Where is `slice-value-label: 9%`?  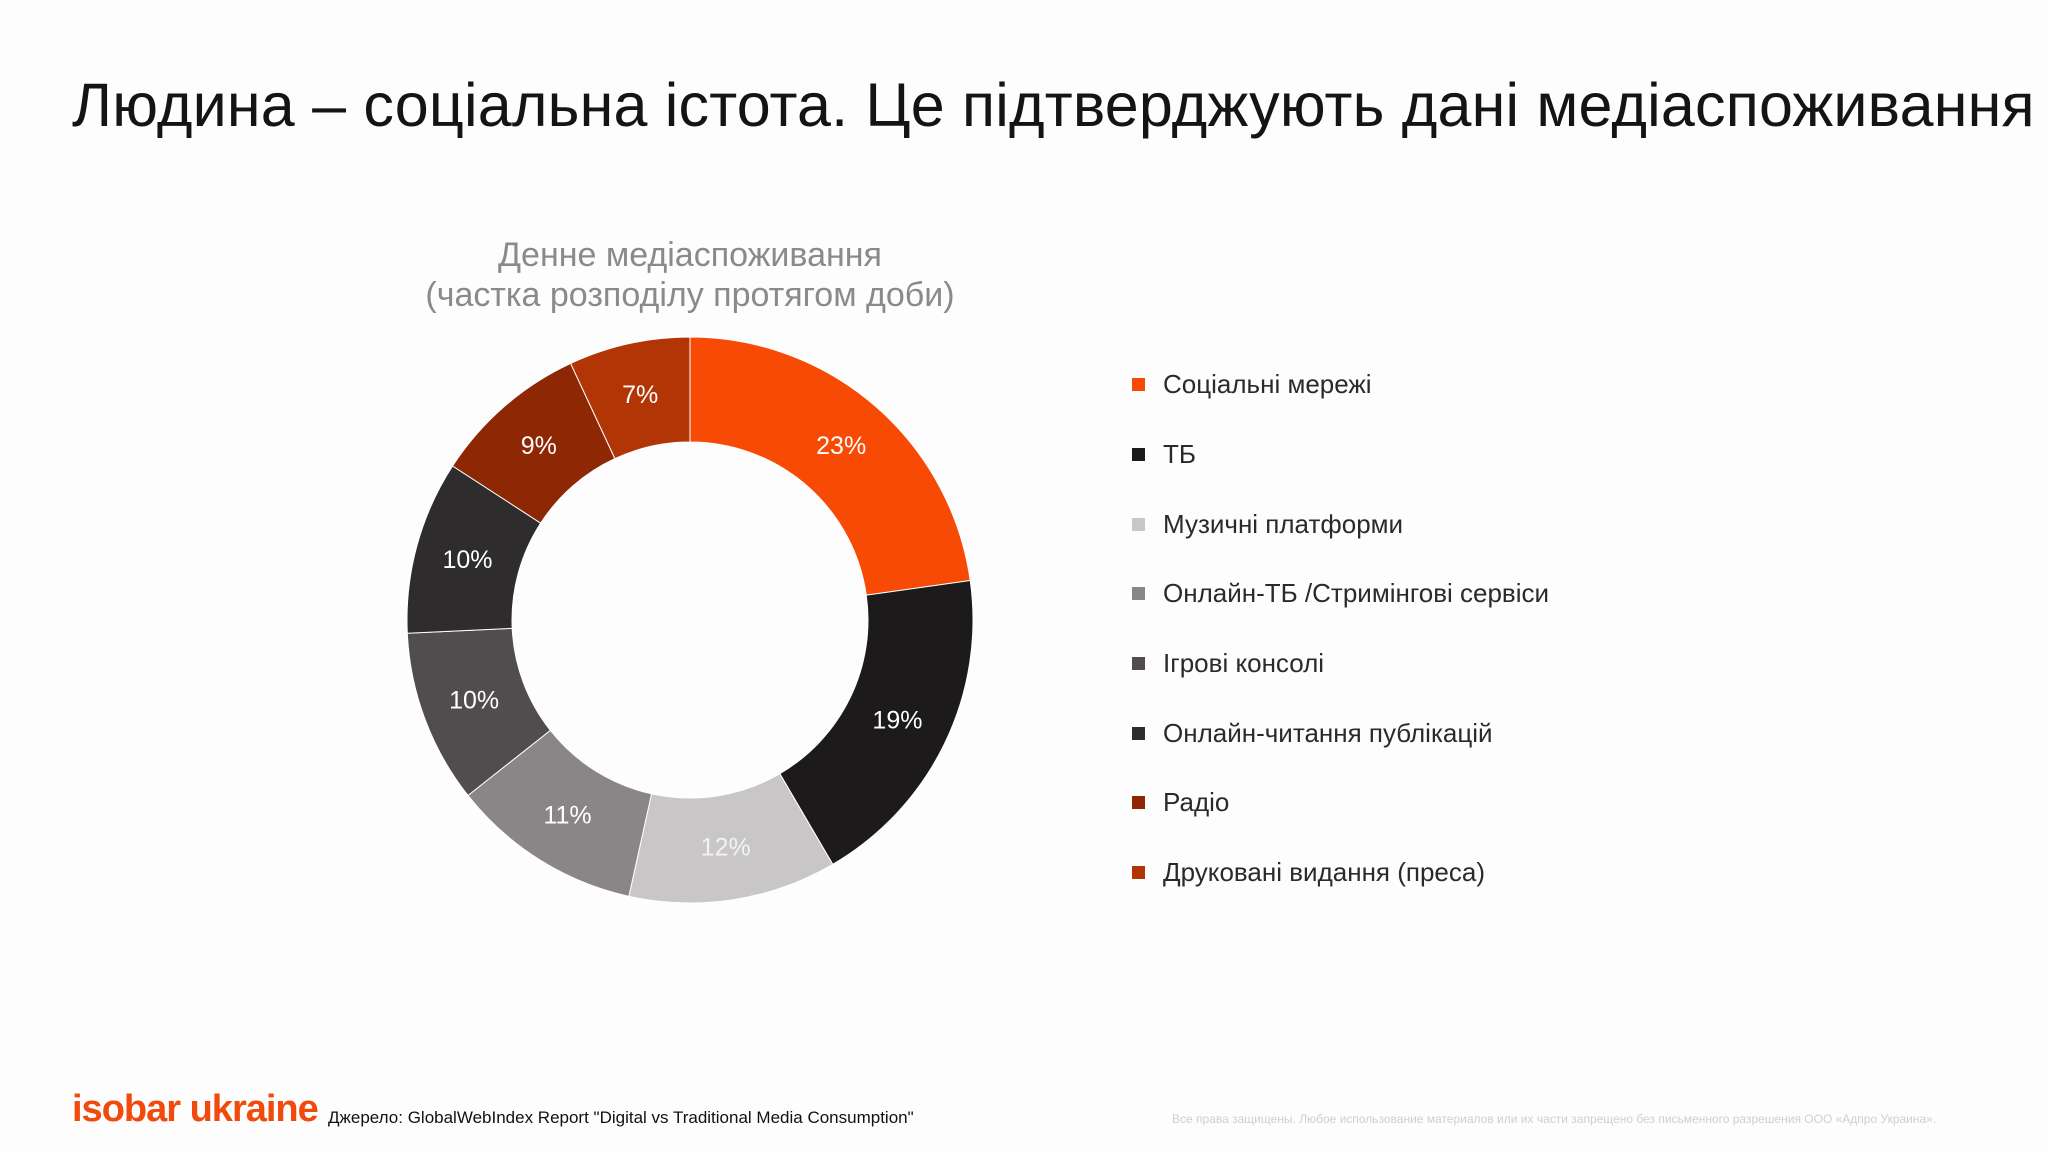
slice-value-label: 9% is located at coordinates (539, 446).